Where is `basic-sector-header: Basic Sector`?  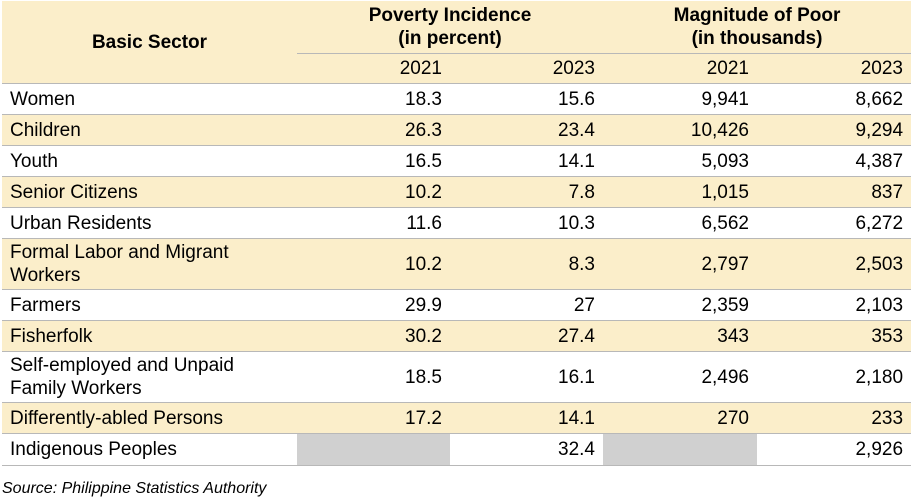 basic-sector-header: Basic Sector is located at coordinates (149, 42).